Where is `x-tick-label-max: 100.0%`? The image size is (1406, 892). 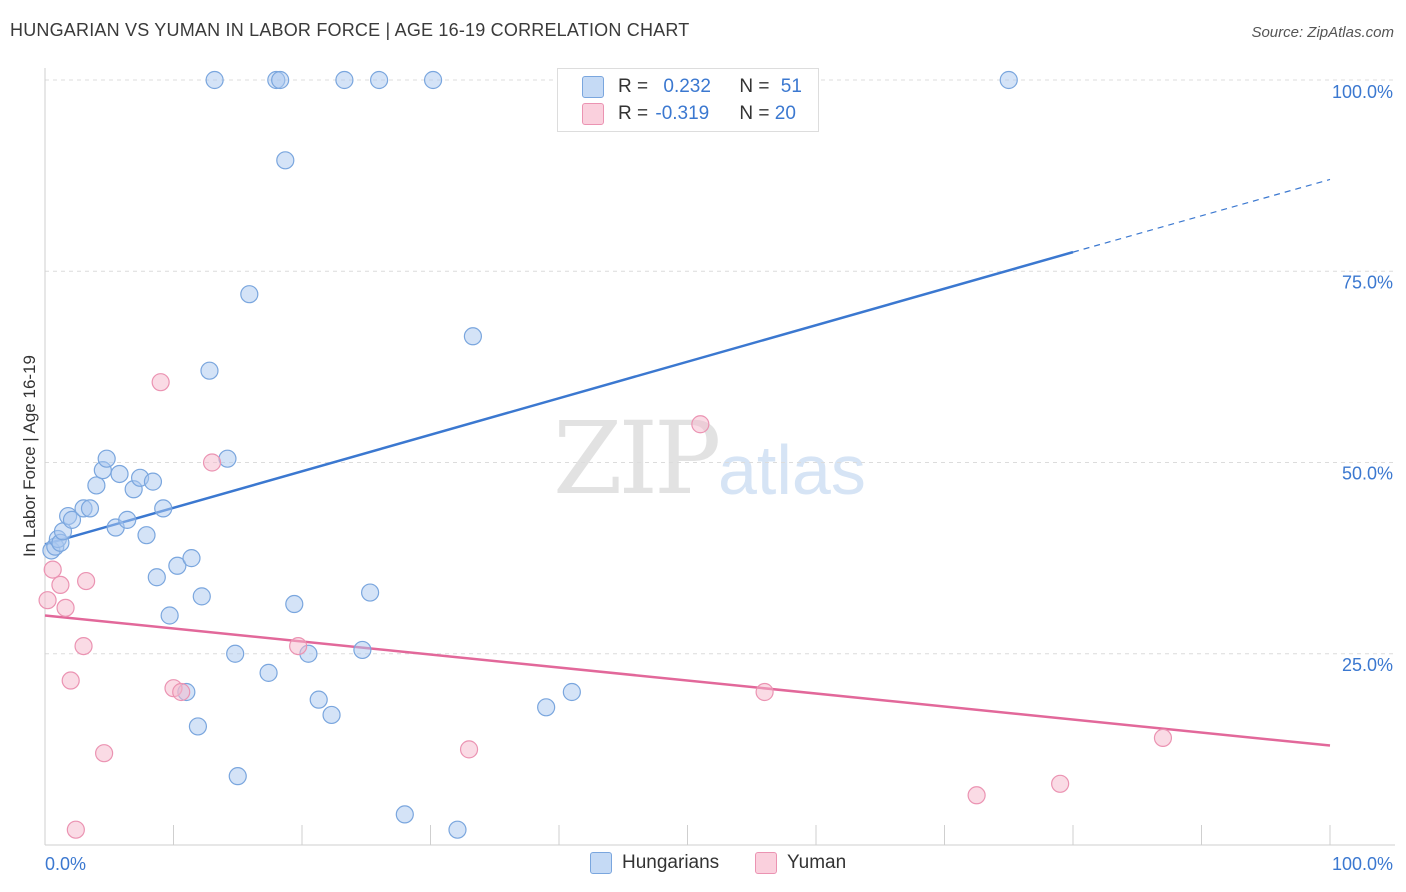 x-tick-label-max: 100.0% is located at coordinates (1362, 864).